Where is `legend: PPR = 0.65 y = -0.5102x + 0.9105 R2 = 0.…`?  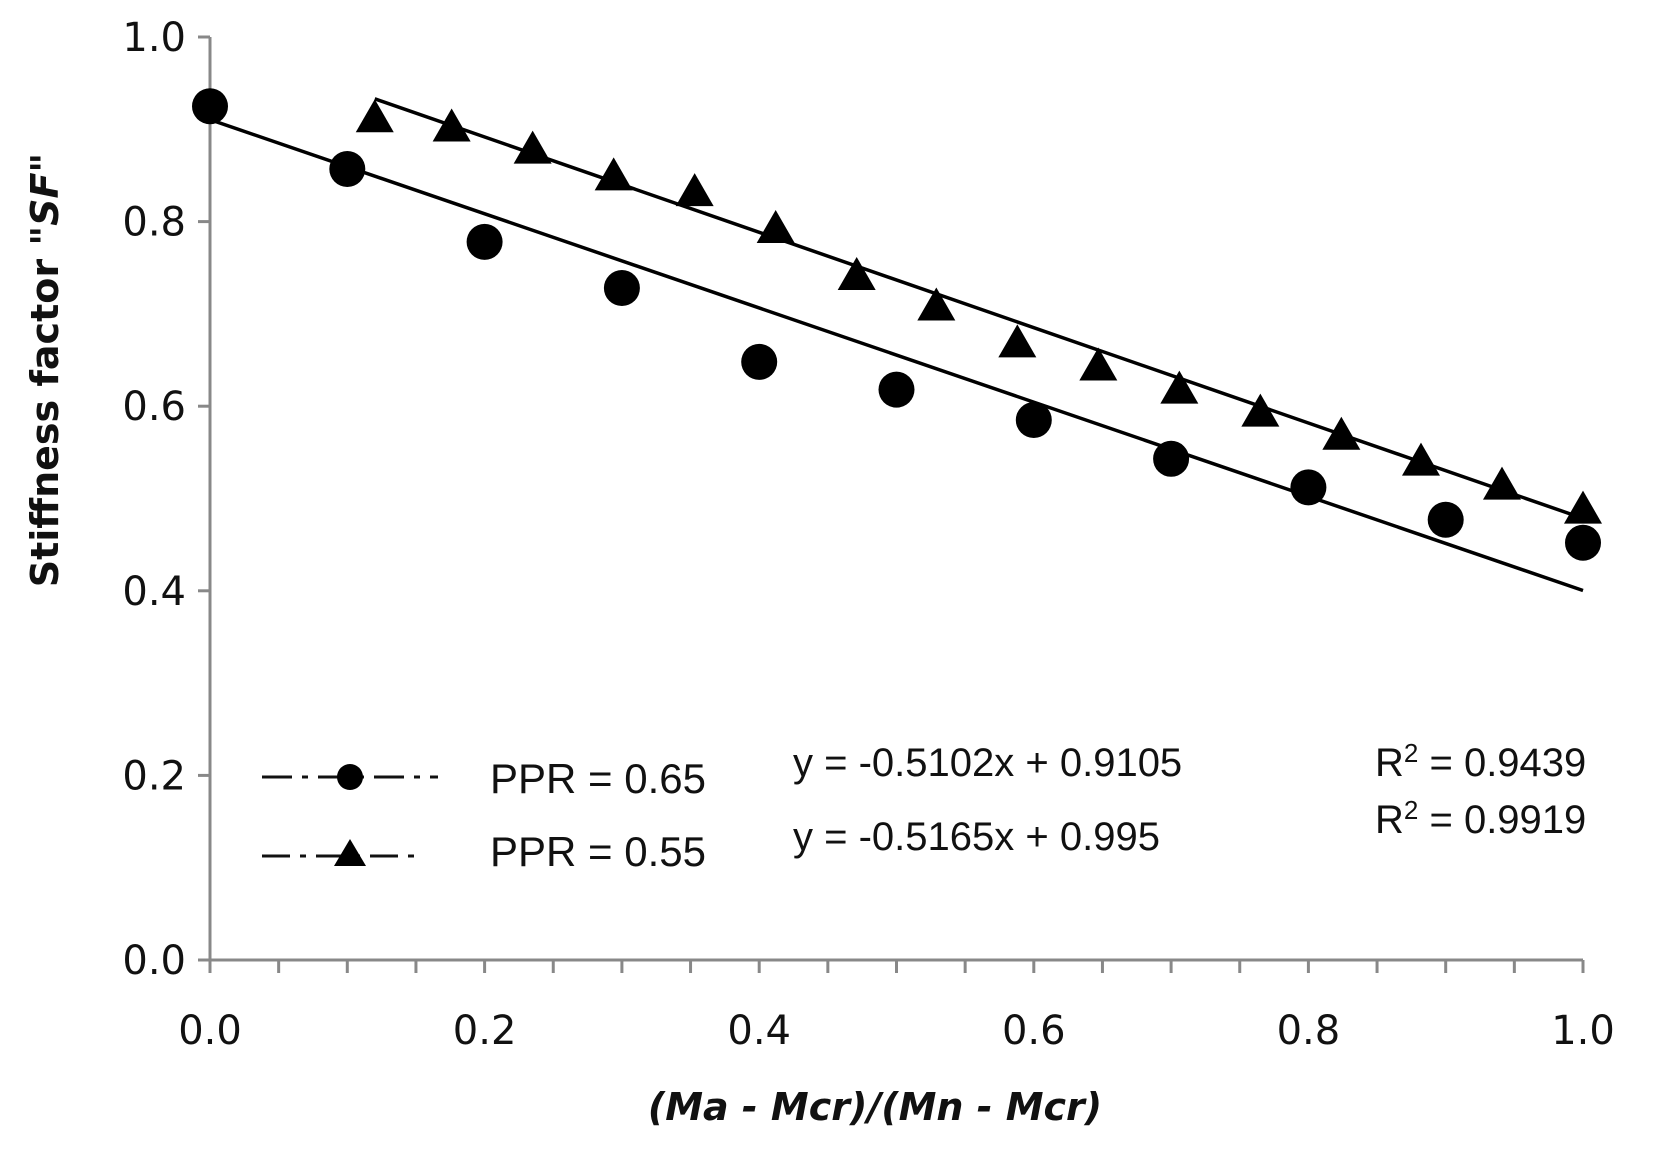
legend: PPR = 0.65 y = -0.5102x + 0.9105 R2 = 0.… is located at coordinates (924, 806).